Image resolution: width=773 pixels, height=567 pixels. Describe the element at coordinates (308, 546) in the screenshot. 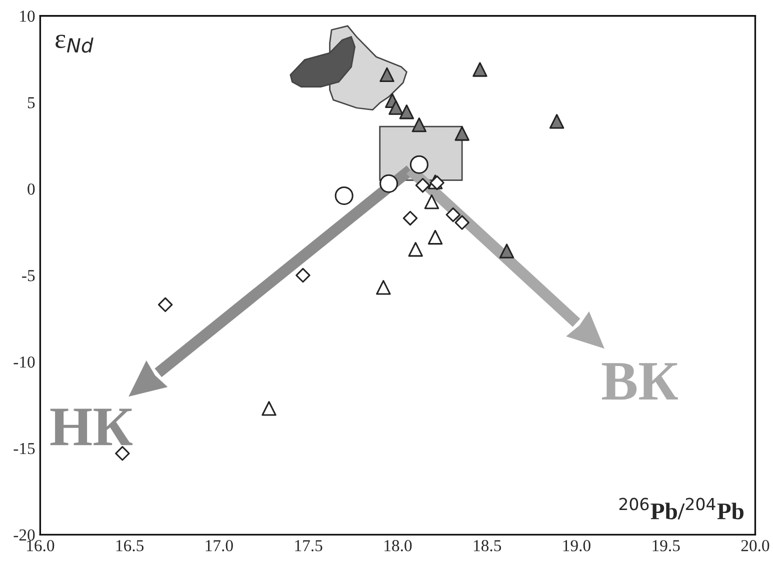

I see `x-tick-label: 17.5` at that location.